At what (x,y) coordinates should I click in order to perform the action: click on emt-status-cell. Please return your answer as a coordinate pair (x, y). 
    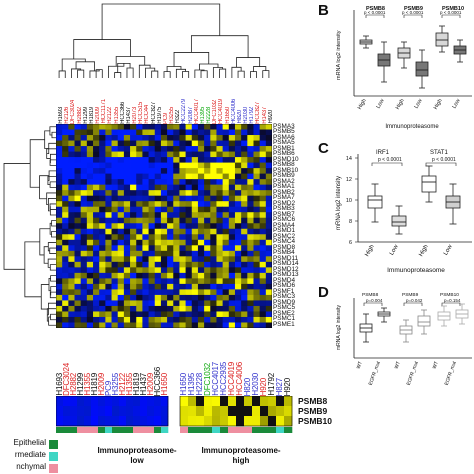
    Looking at the image, I should click on (151, 430).